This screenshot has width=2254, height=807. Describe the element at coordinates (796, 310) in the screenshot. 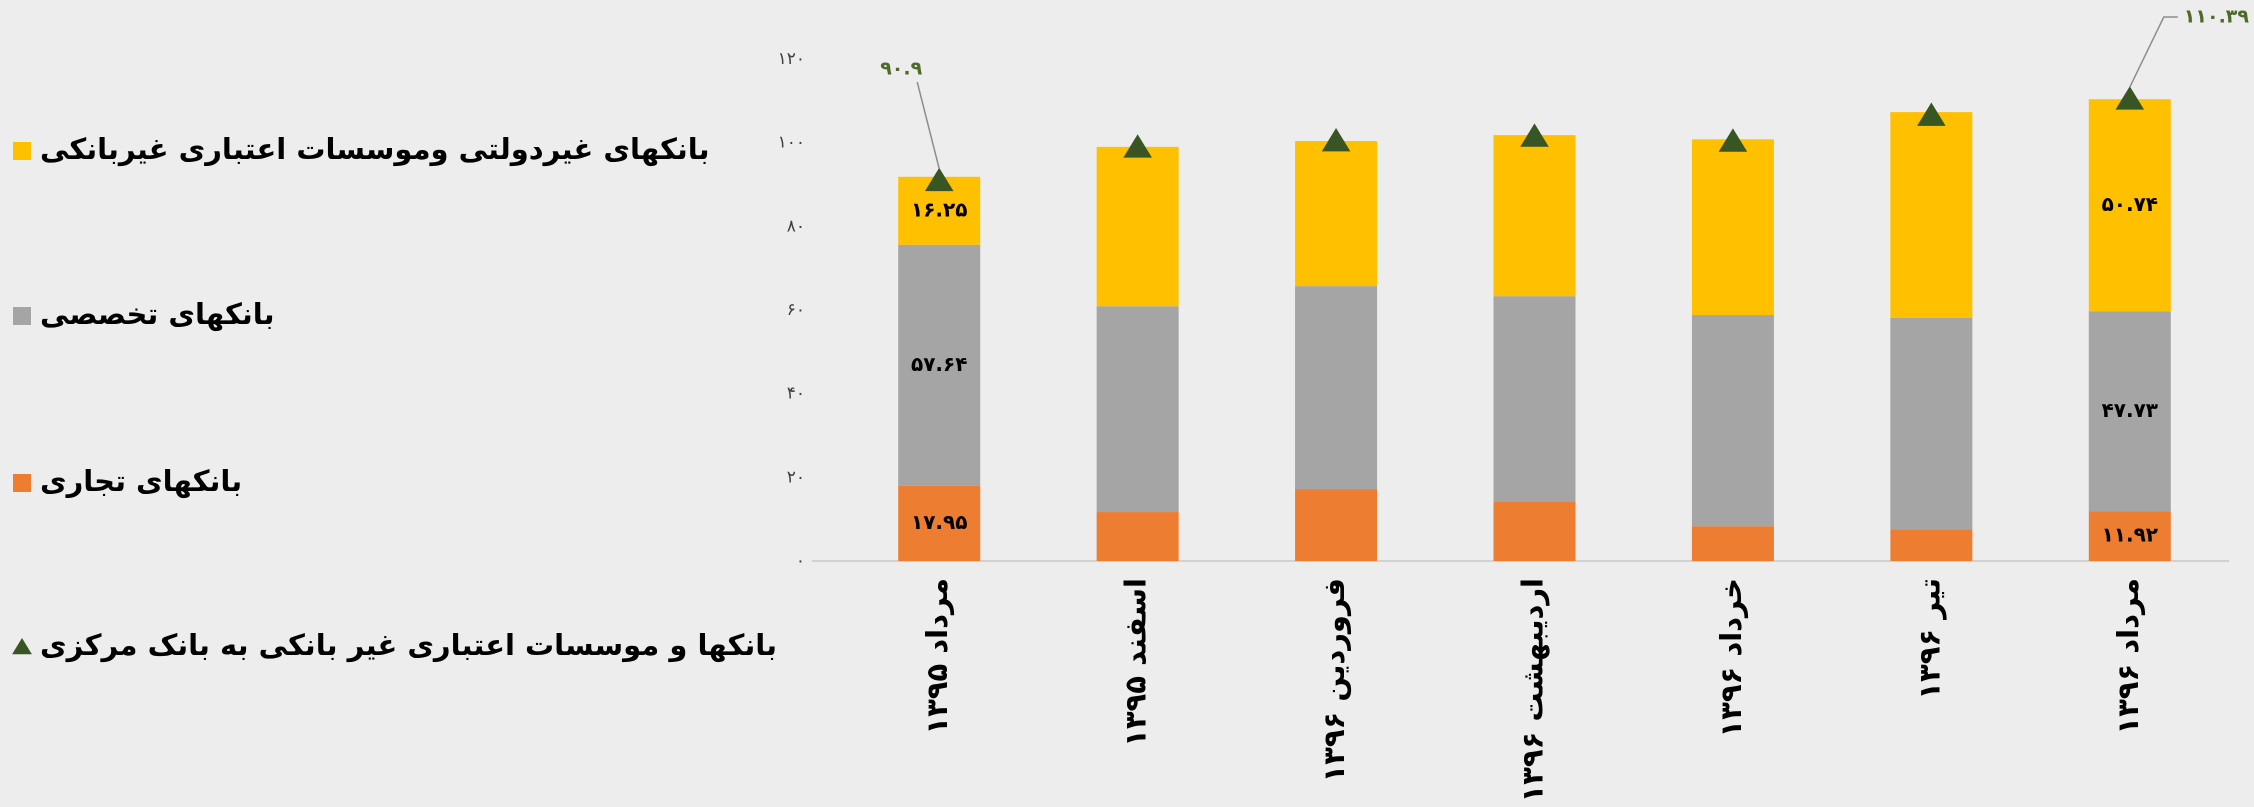

I see `y-tick-label: ۶۰` at that location.